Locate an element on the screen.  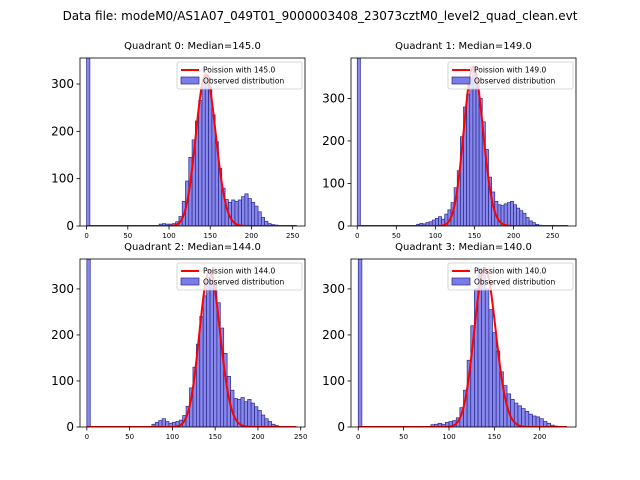
quadrant-2-plot-area is located at coordinates (191, 343).